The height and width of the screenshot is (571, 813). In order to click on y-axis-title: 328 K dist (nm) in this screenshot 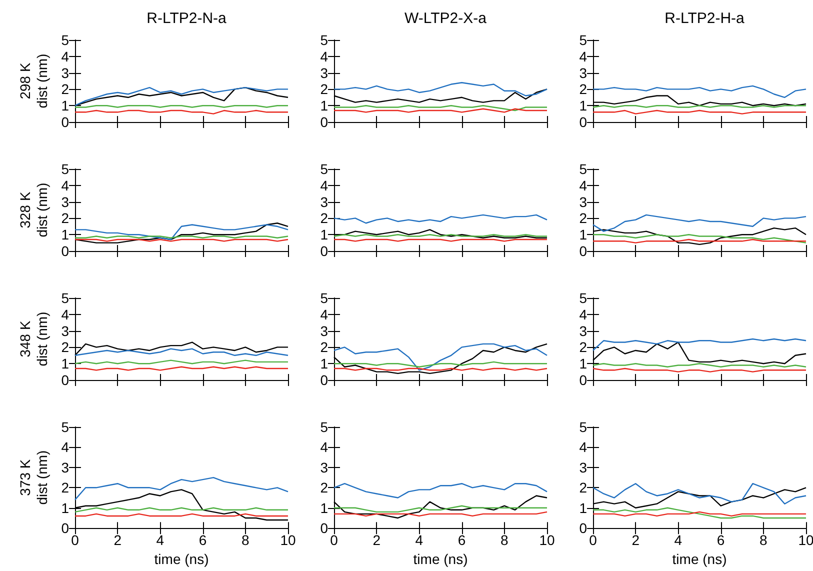, I will do `click(33, 210)`.